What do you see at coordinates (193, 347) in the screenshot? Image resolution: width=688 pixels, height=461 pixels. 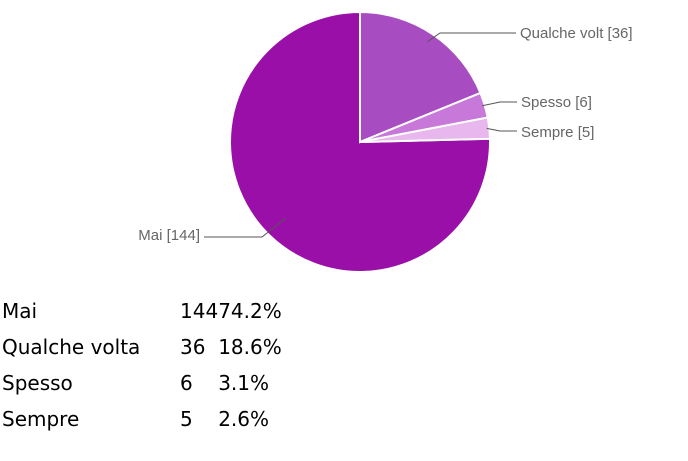 I see `row-count: 36` at bounding box center [193, 347].